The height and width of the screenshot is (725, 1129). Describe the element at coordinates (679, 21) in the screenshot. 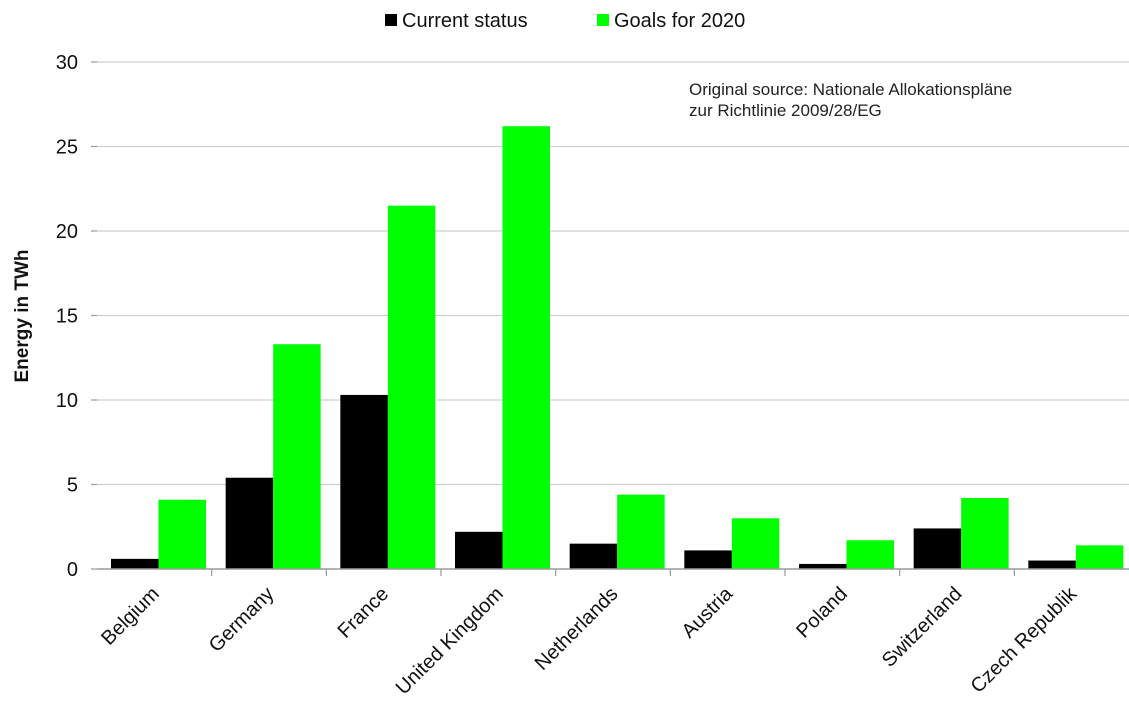

I see `legend-label-goals-2020: Goals for 2020` at that location.